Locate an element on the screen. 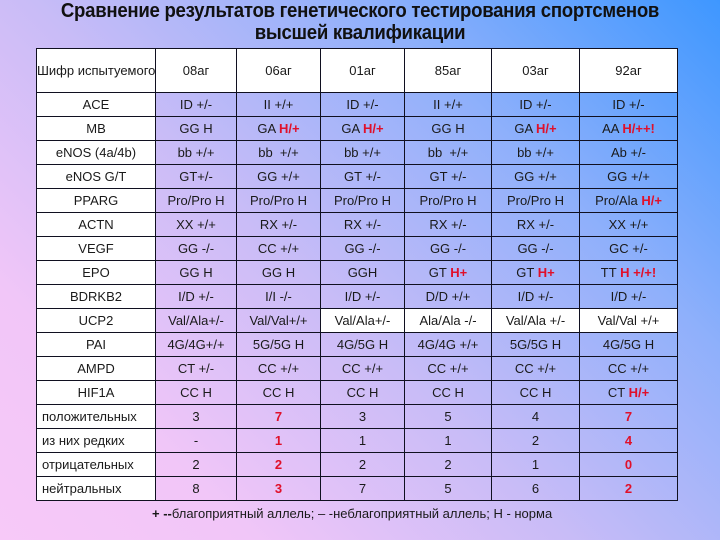 The width and height of the screenshot is (720, 540). summary-value: 0 is located at coordinates (628, 464).